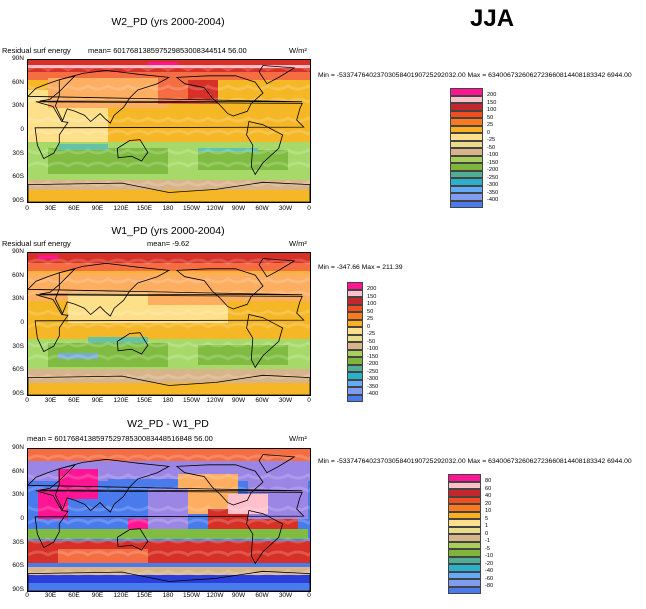  I want to click on legend-label: -25, so click(491, 140).